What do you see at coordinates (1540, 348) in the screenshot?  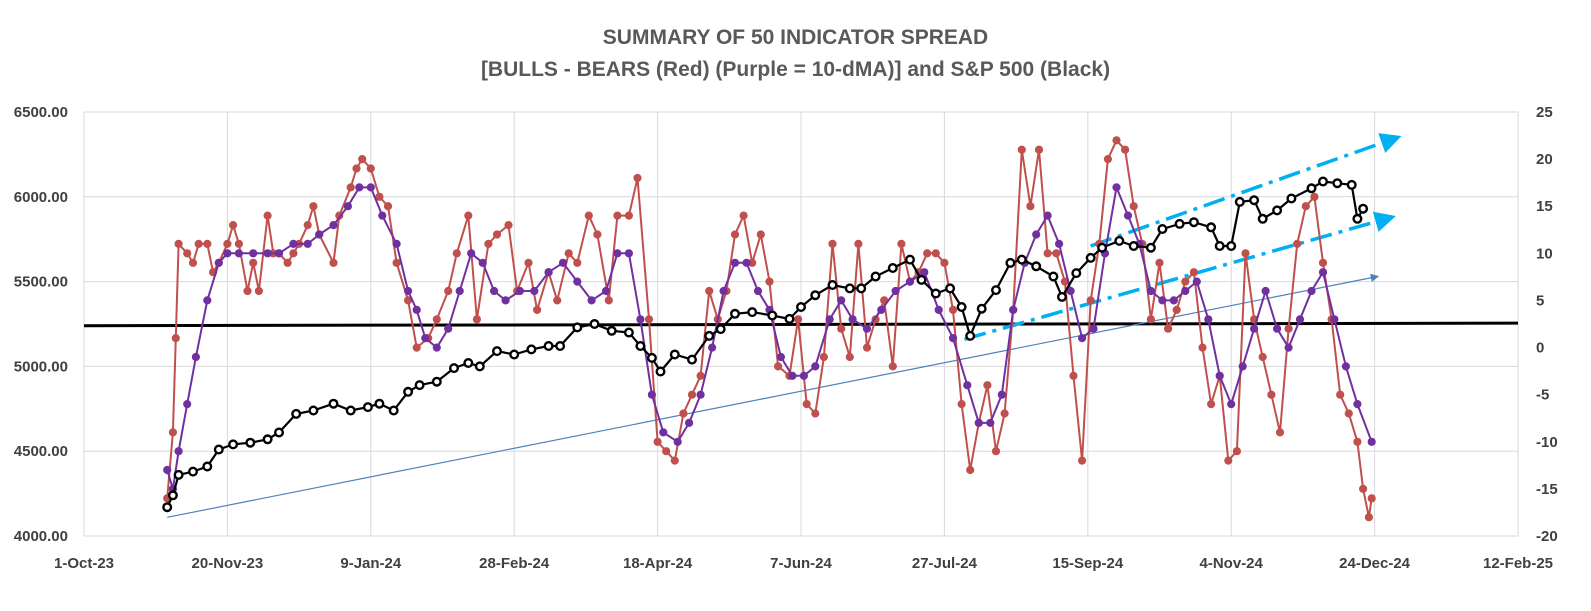 I see `right-tick-label: 0` at bounding box center [1540, 348].